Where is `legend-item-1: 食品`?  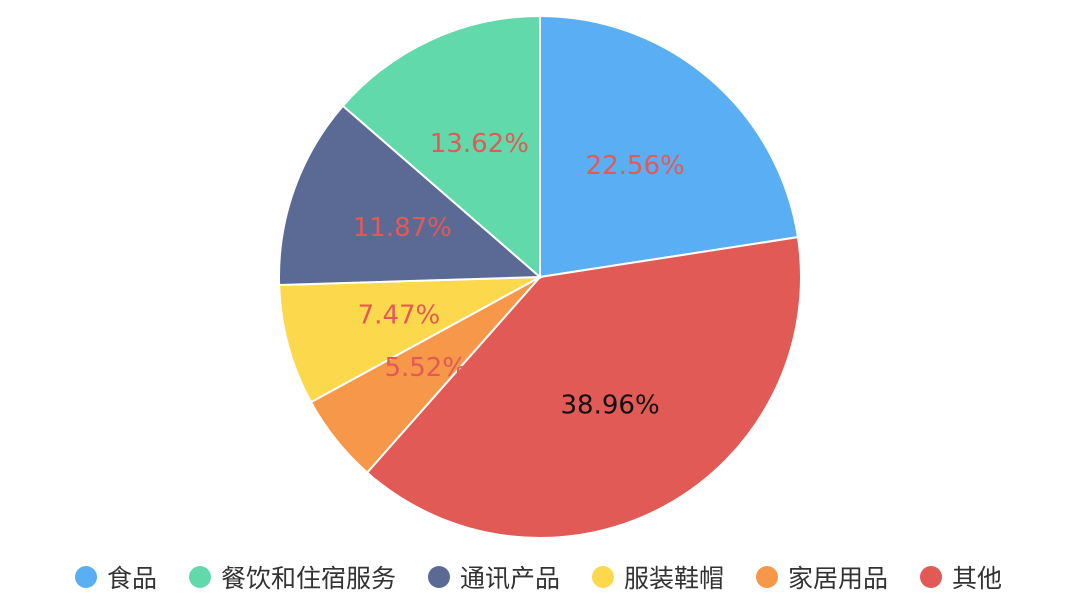
legend-item-1: 食品 is located at coordinates (115, 577).